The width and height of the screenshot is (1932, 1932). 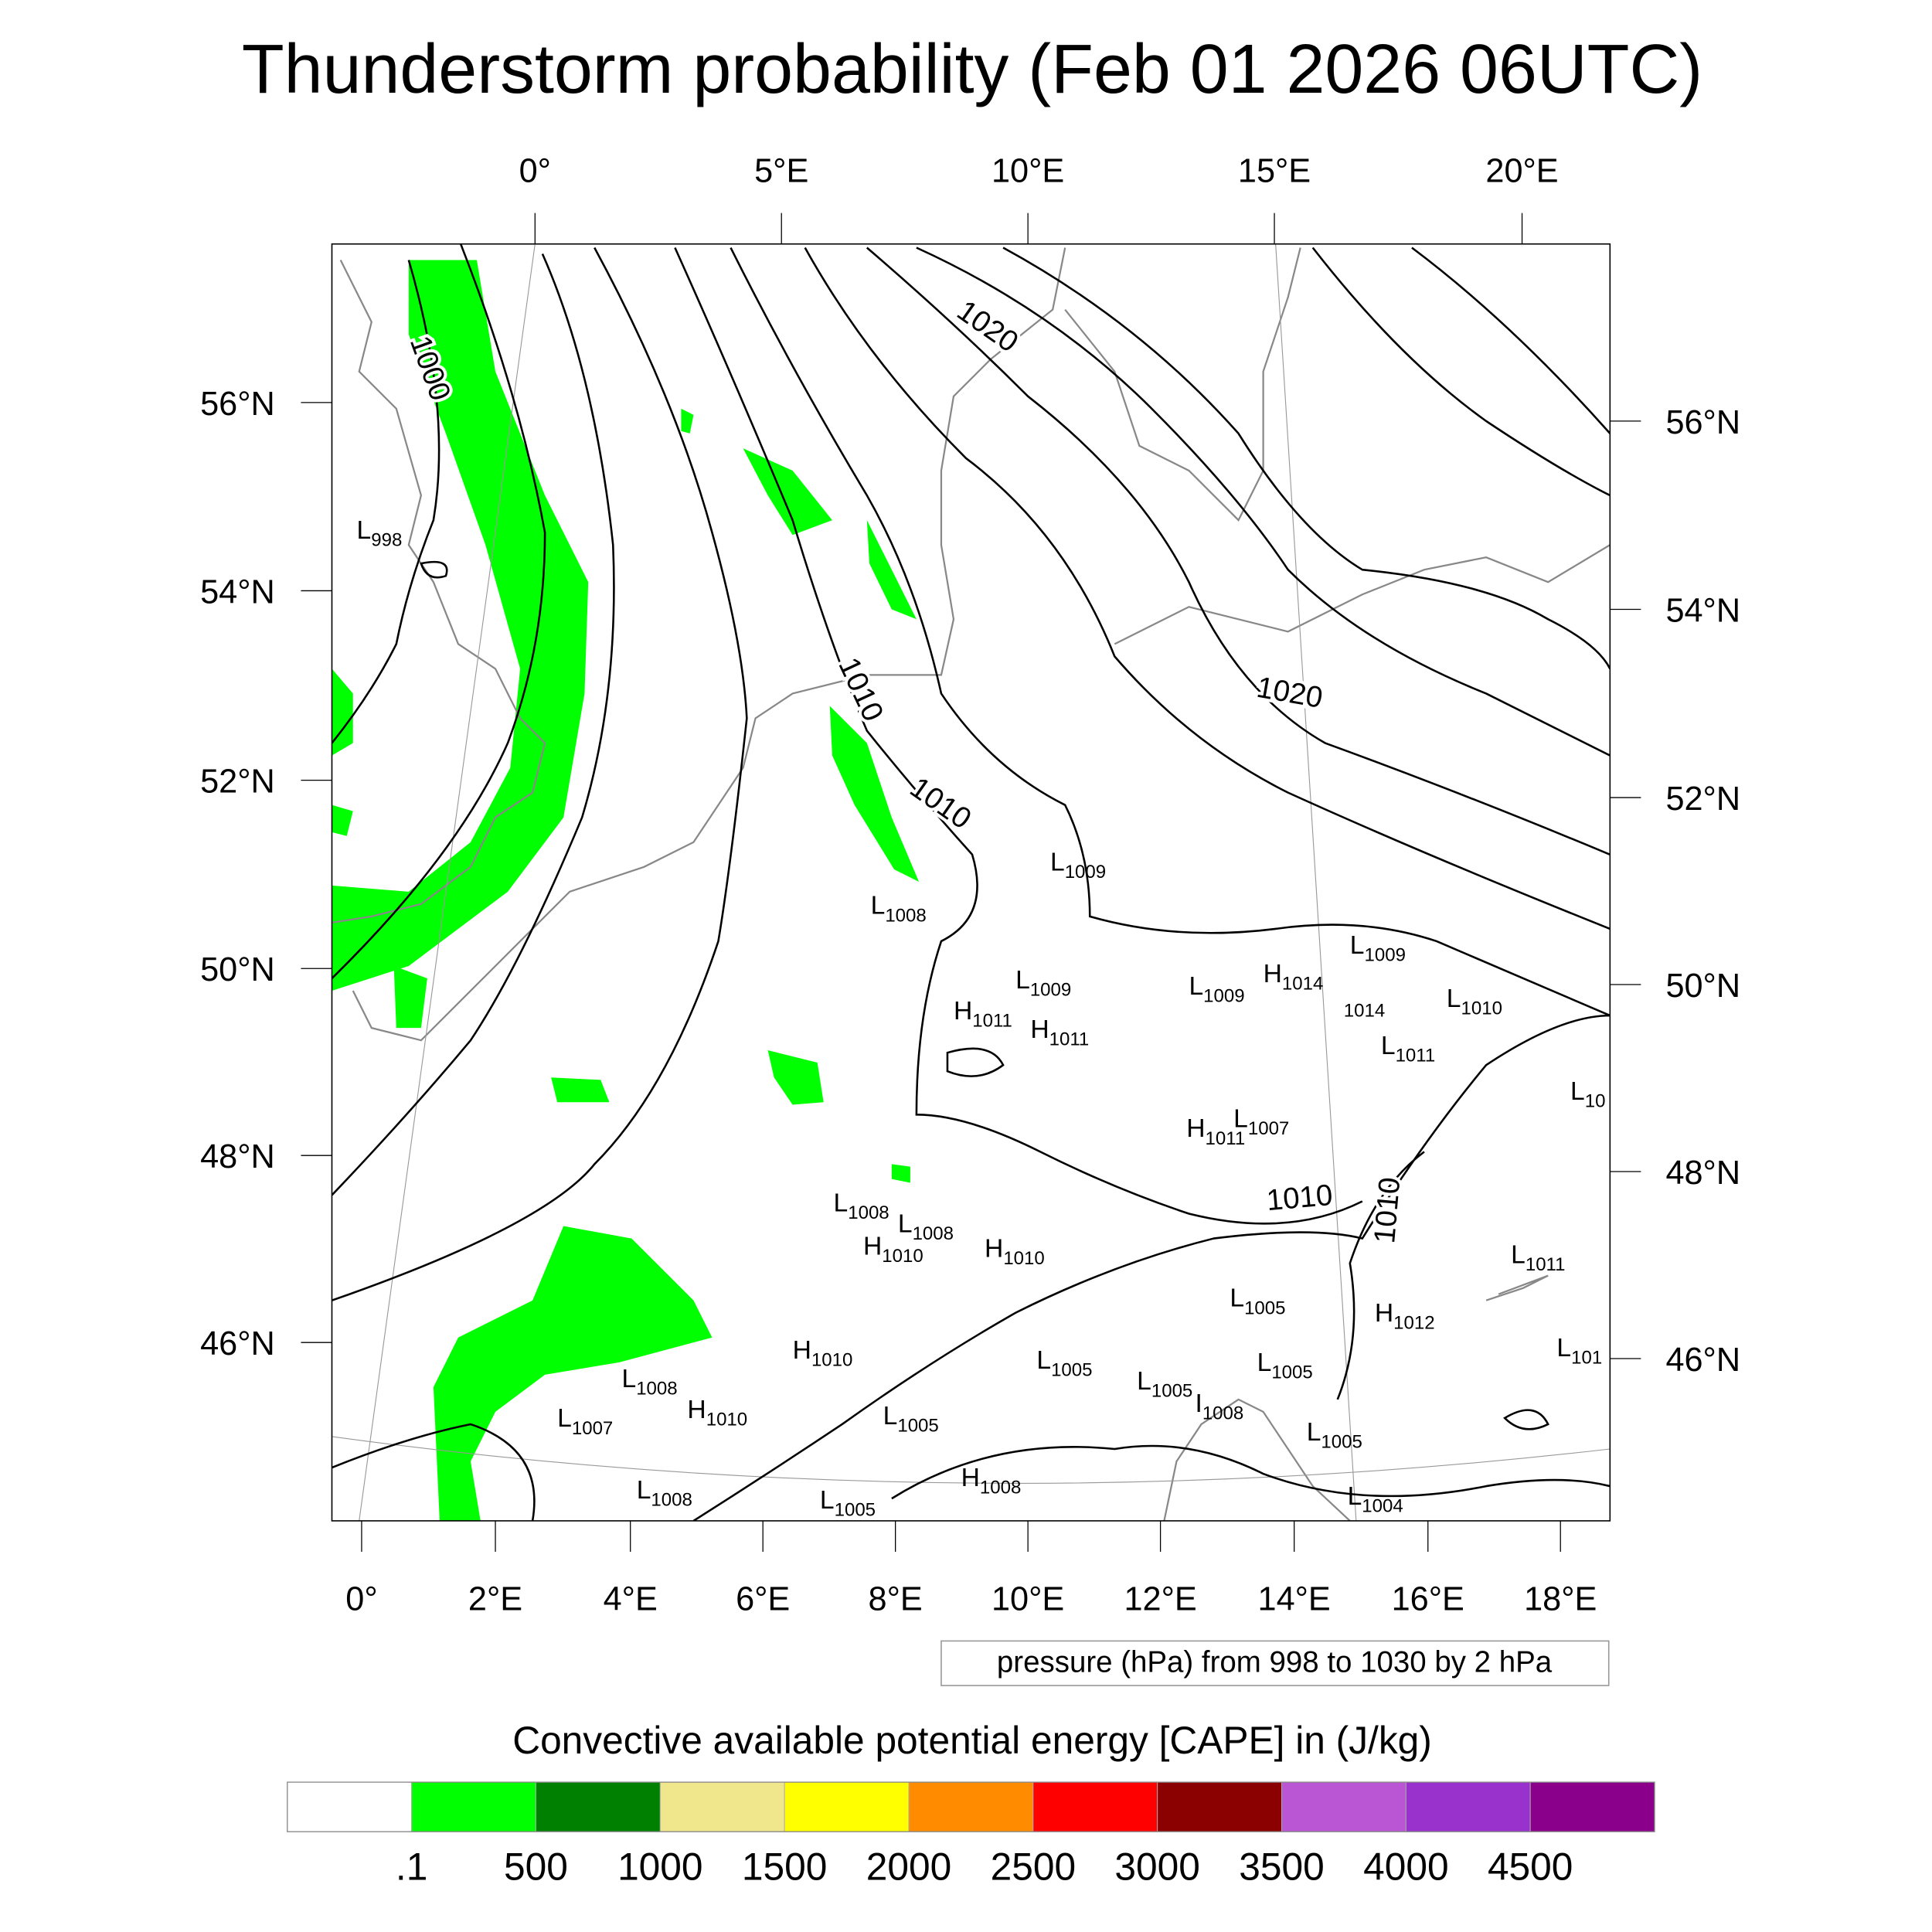 I want to click on left-lat-tick-label: 52°N, so click(x=237, y=783).